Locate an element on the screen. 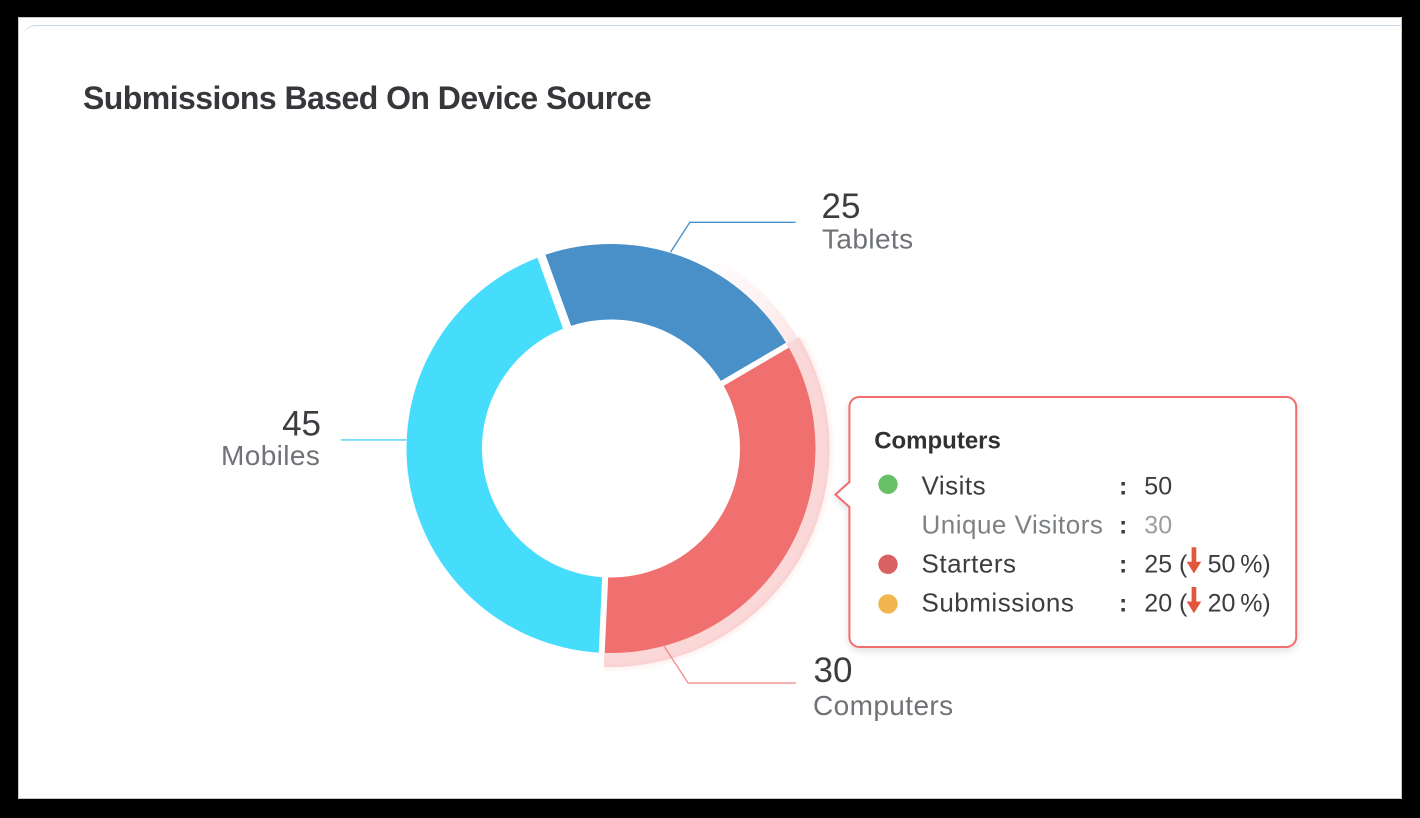 This screenshot has height=818, width=1420. svg-text: 45 is located at coordinates (301, 424).